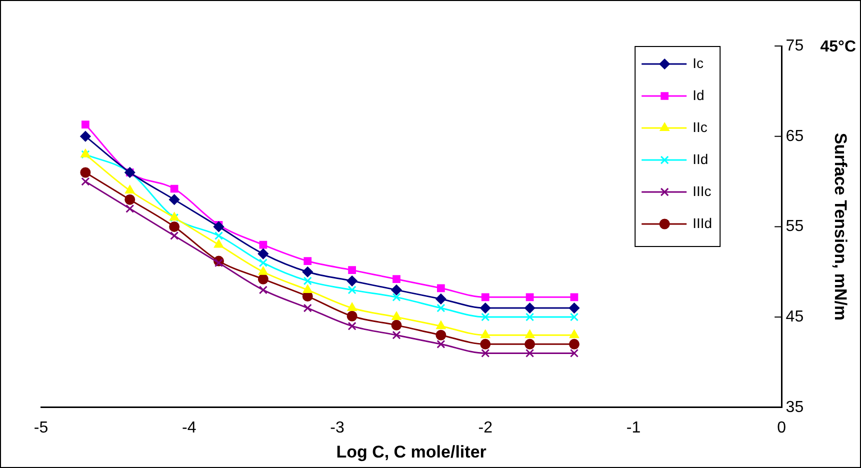 The height and width of the screenshot is (468, 861). What do you see at coordinates (698, 94) in the screenshot?
I see `legend-label: Id` at bounding box center [698, 94].